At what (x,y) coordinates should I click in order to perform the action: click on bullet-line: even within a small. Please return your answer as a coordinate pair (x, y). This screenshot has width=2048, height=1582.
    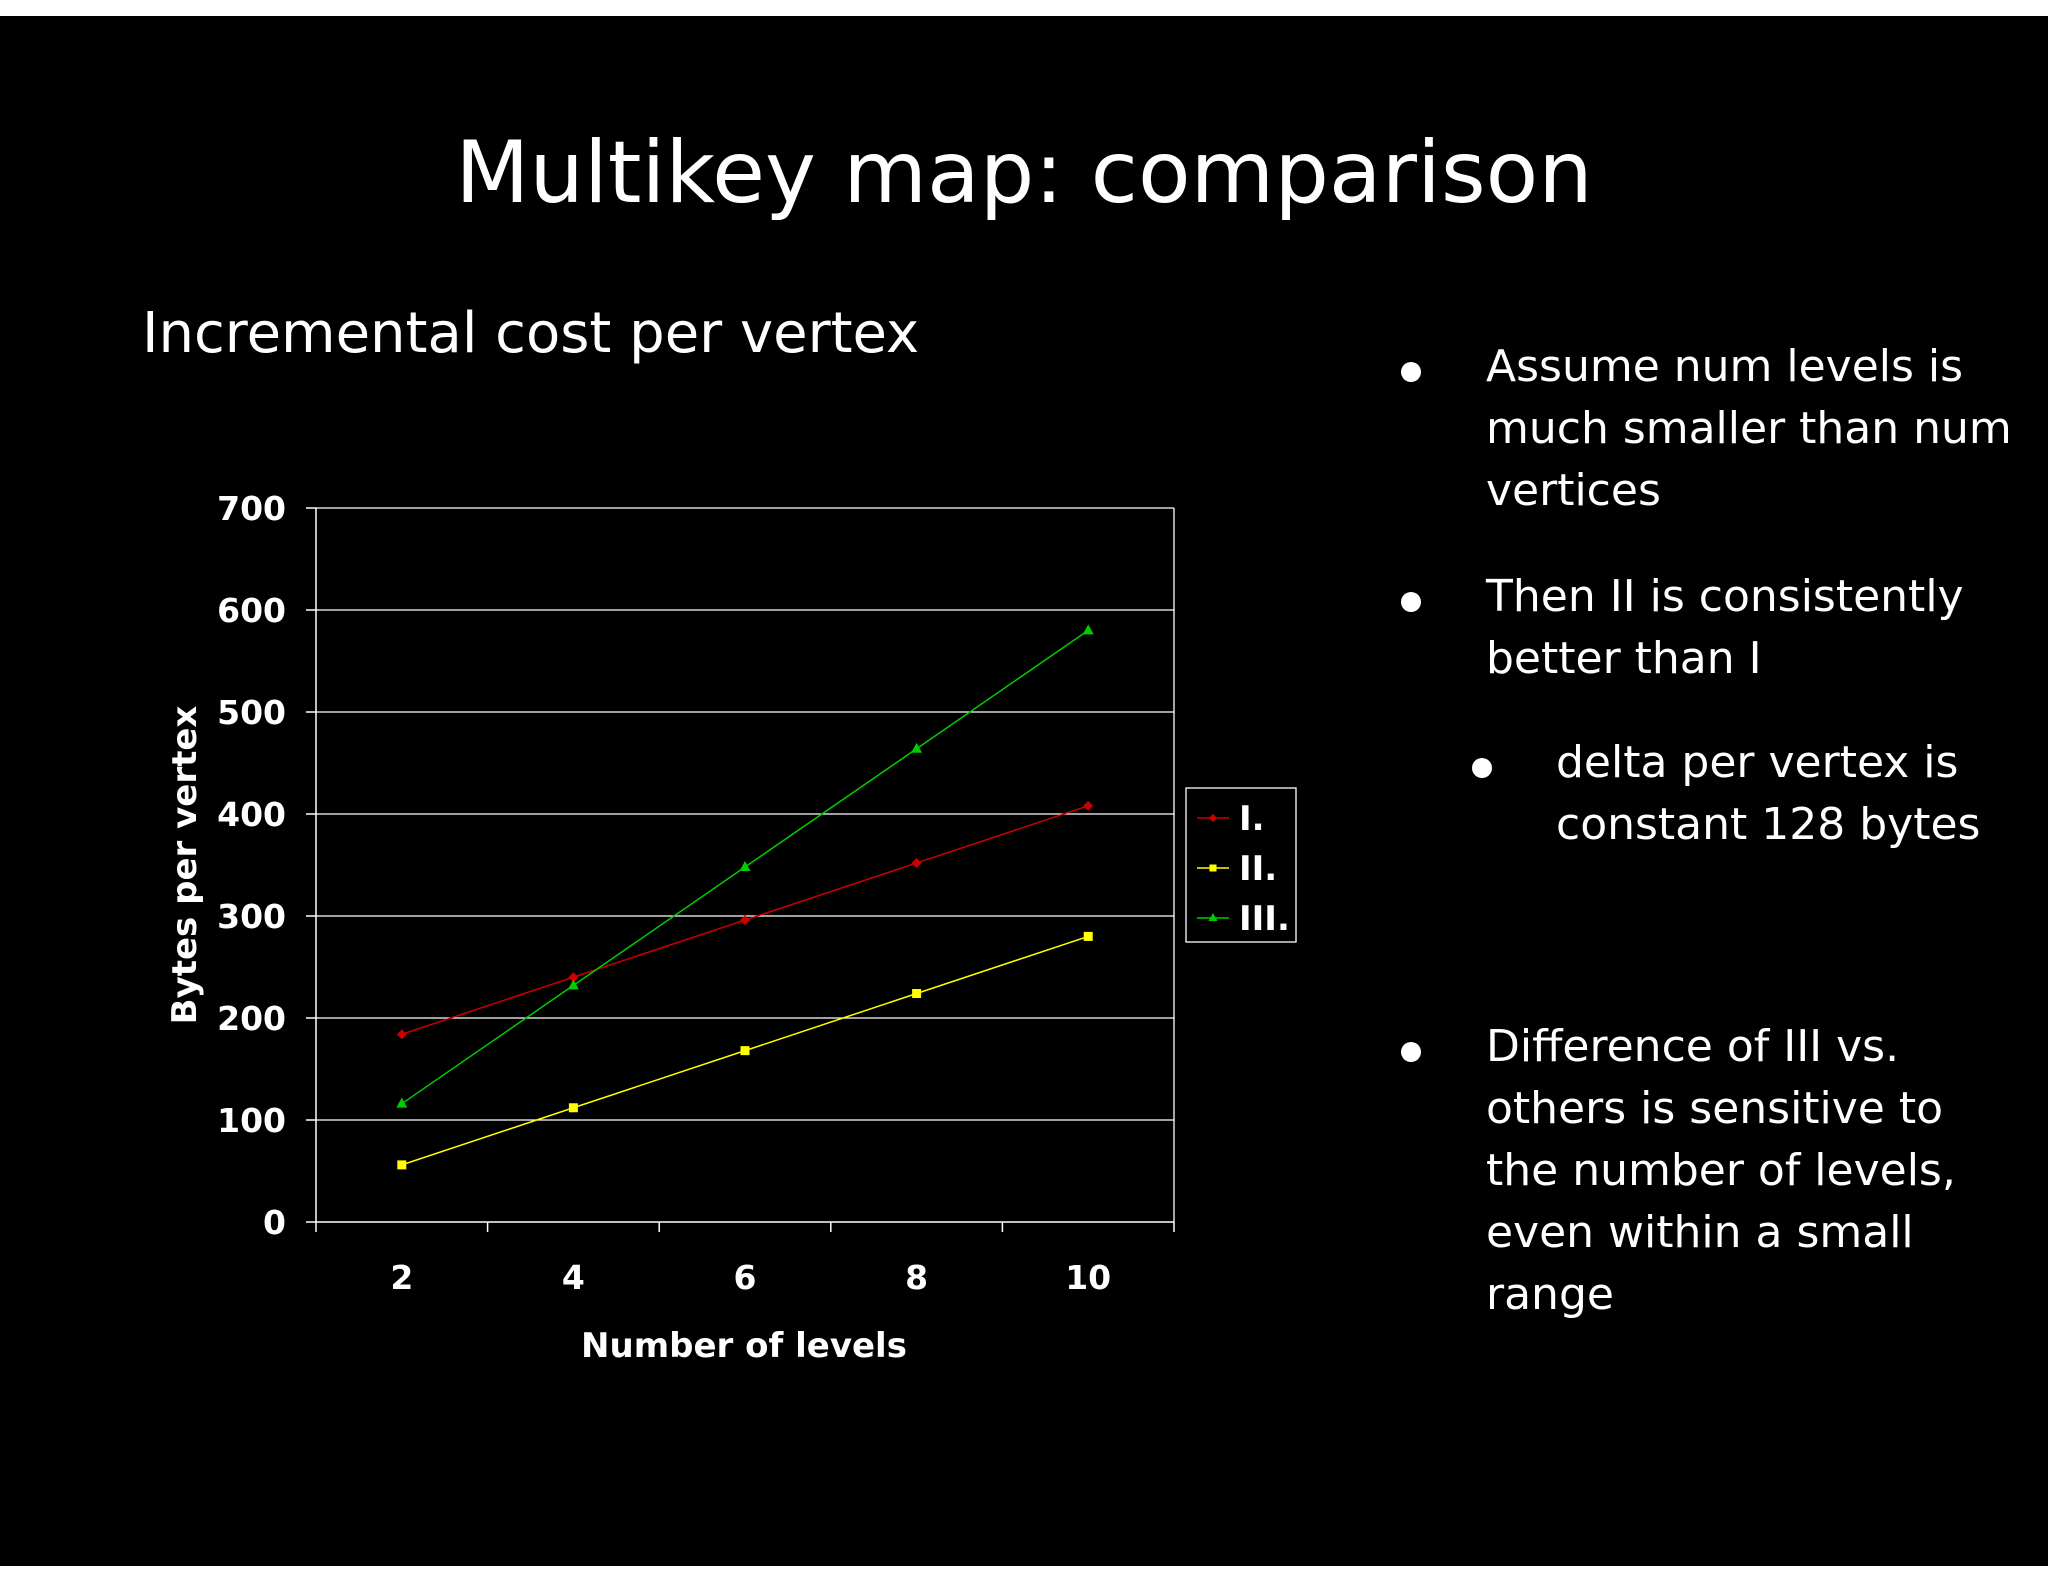
    Looking at the image, I should click on (1700, 1232).